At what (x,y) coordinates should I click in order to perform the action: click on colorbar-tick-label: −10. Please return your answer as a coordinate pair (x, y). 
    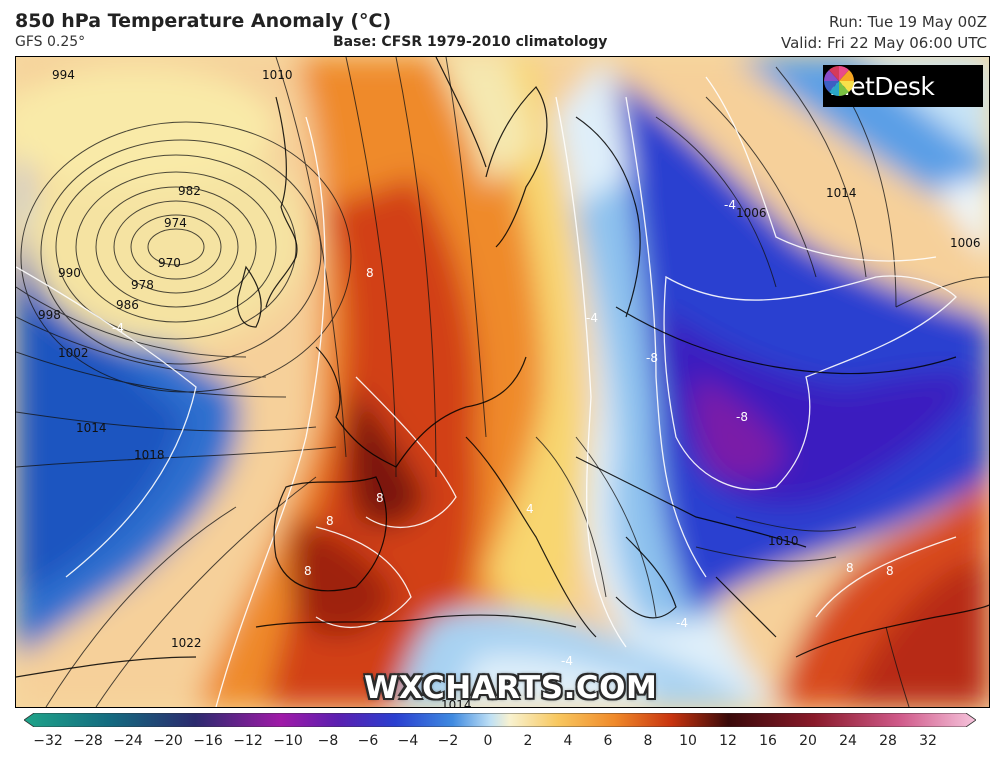
    Looking at the image, I should click on (288, 741).